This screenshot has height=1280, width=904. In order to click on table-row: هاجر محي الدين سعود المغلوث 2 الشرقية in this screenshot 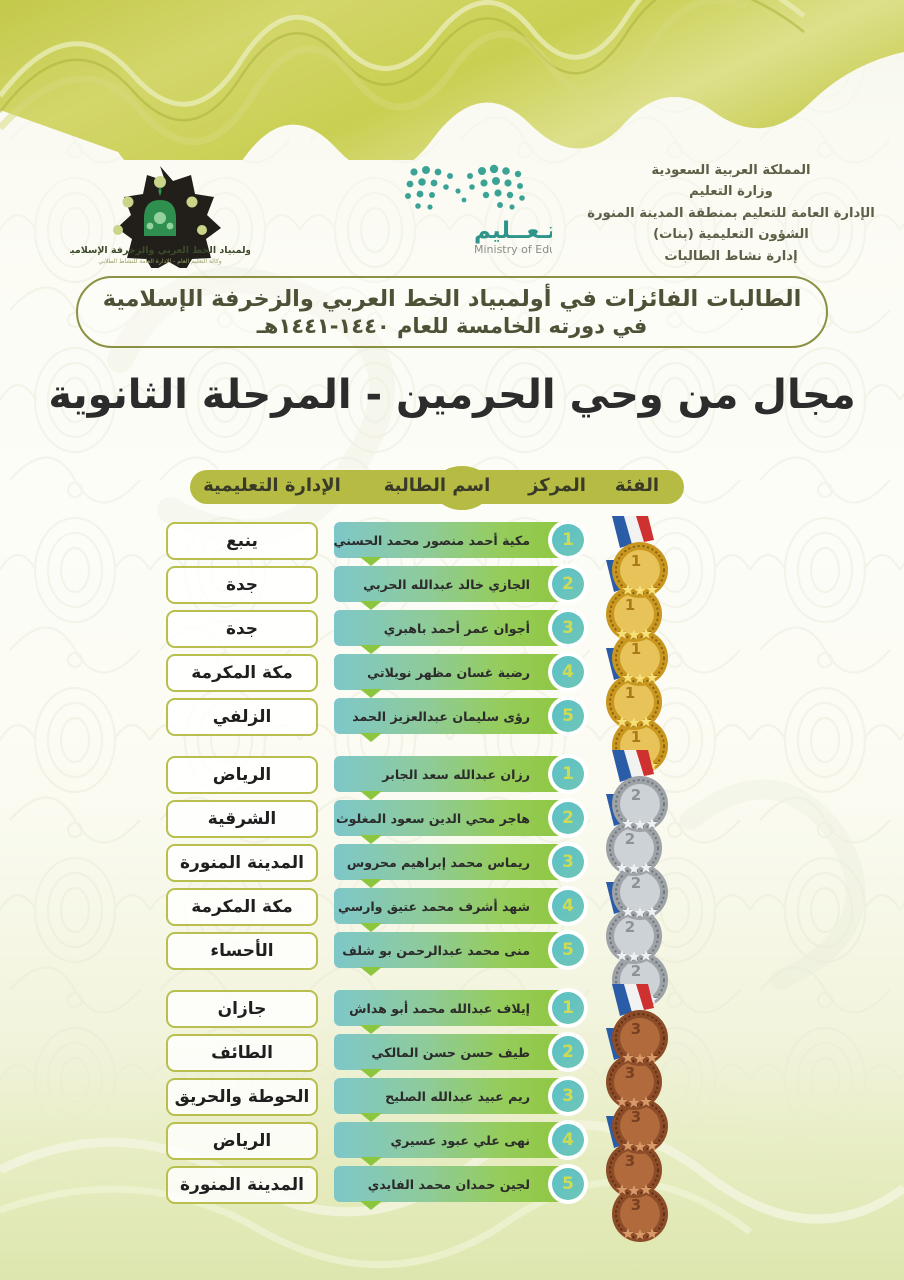, I will do `click(294, 821)`.